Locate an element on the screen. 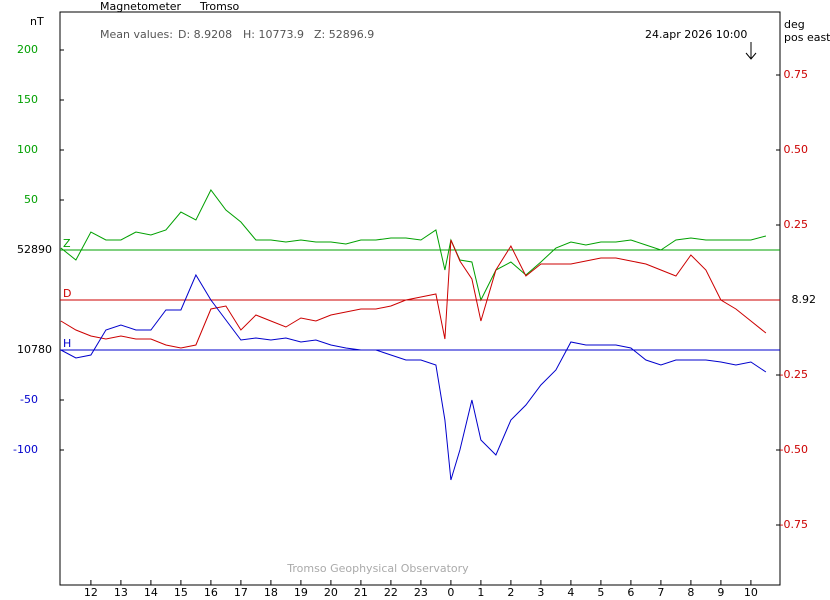 Image resolution: width=830 pixels, height=600 pixels. series-label: H is located at coordinates (67, 343).